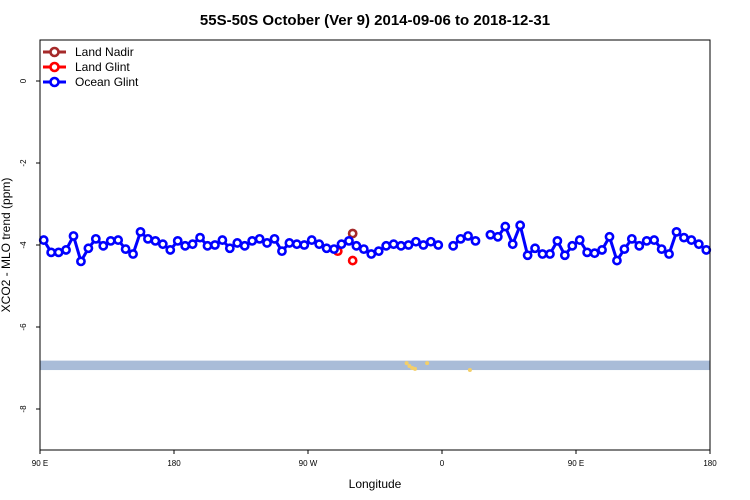  I want to click on ocean-band, so click(375, 366).